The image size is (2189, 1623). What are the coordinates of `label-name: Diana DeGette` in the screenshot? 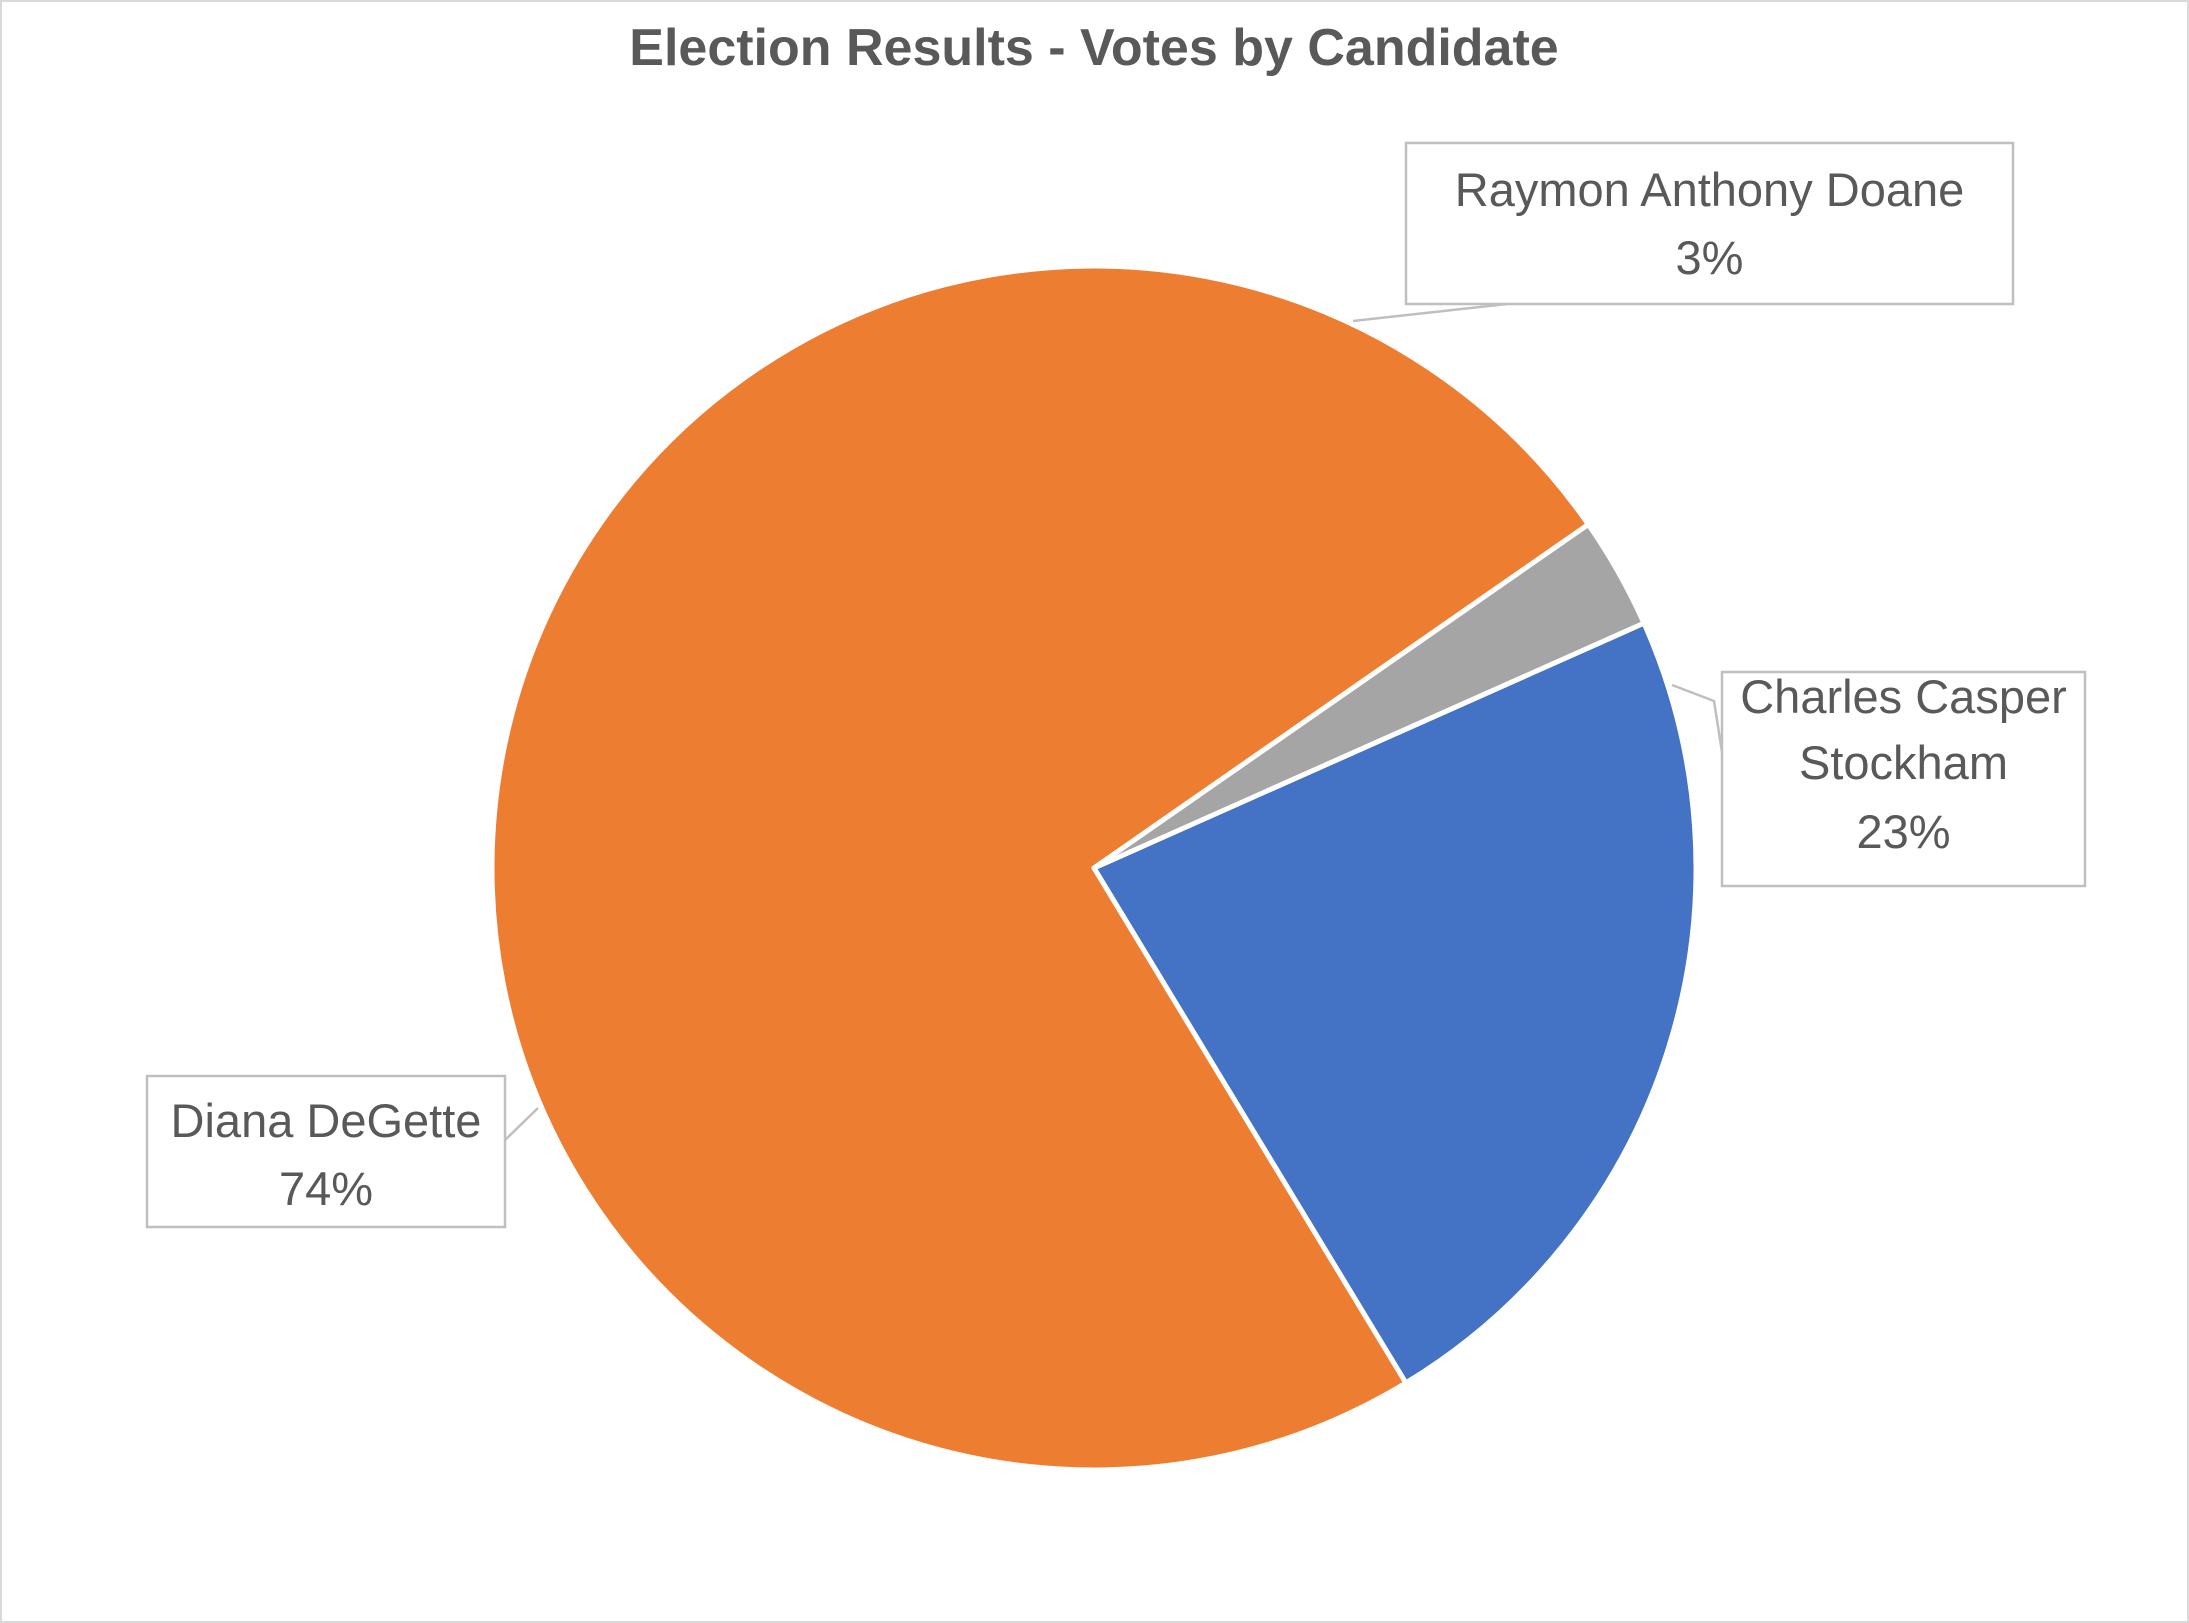 It's located at (326, 1120).